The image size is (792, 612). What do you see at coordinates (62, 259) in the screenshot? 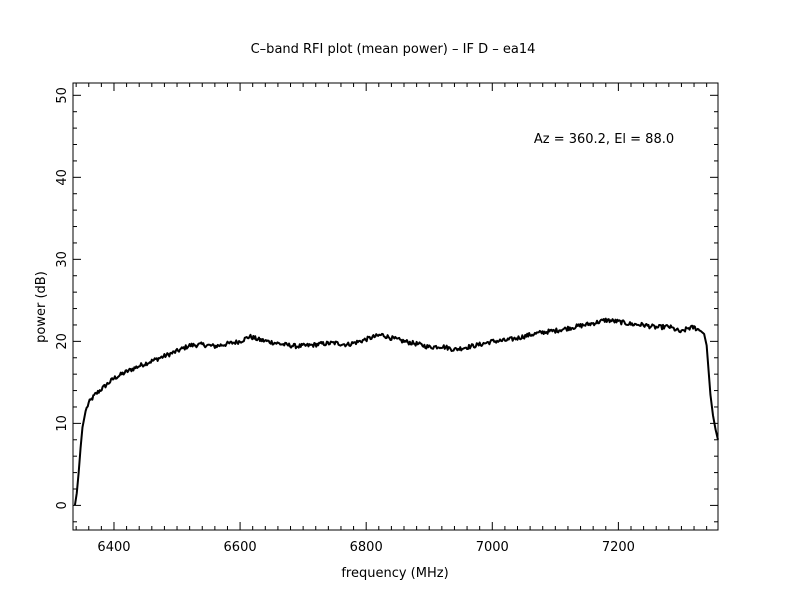
I see `y-tick-label: 30` at bounding box center [62, 259].